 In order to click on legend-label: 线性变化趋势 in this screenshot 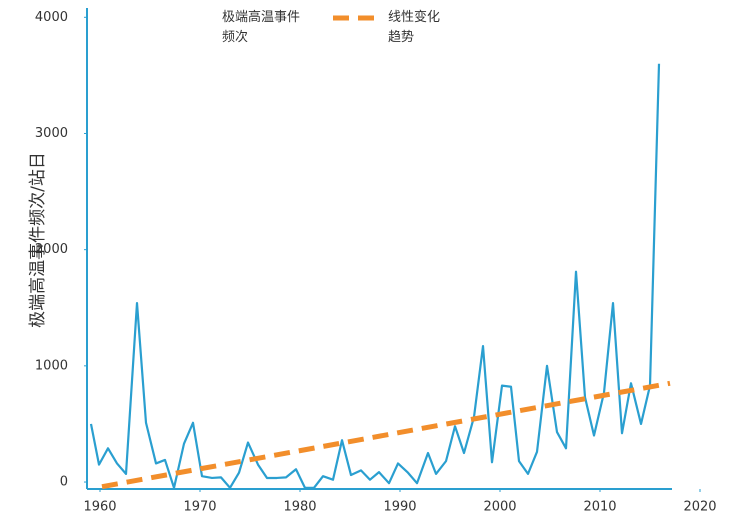, I will do `click(414, 27)`.